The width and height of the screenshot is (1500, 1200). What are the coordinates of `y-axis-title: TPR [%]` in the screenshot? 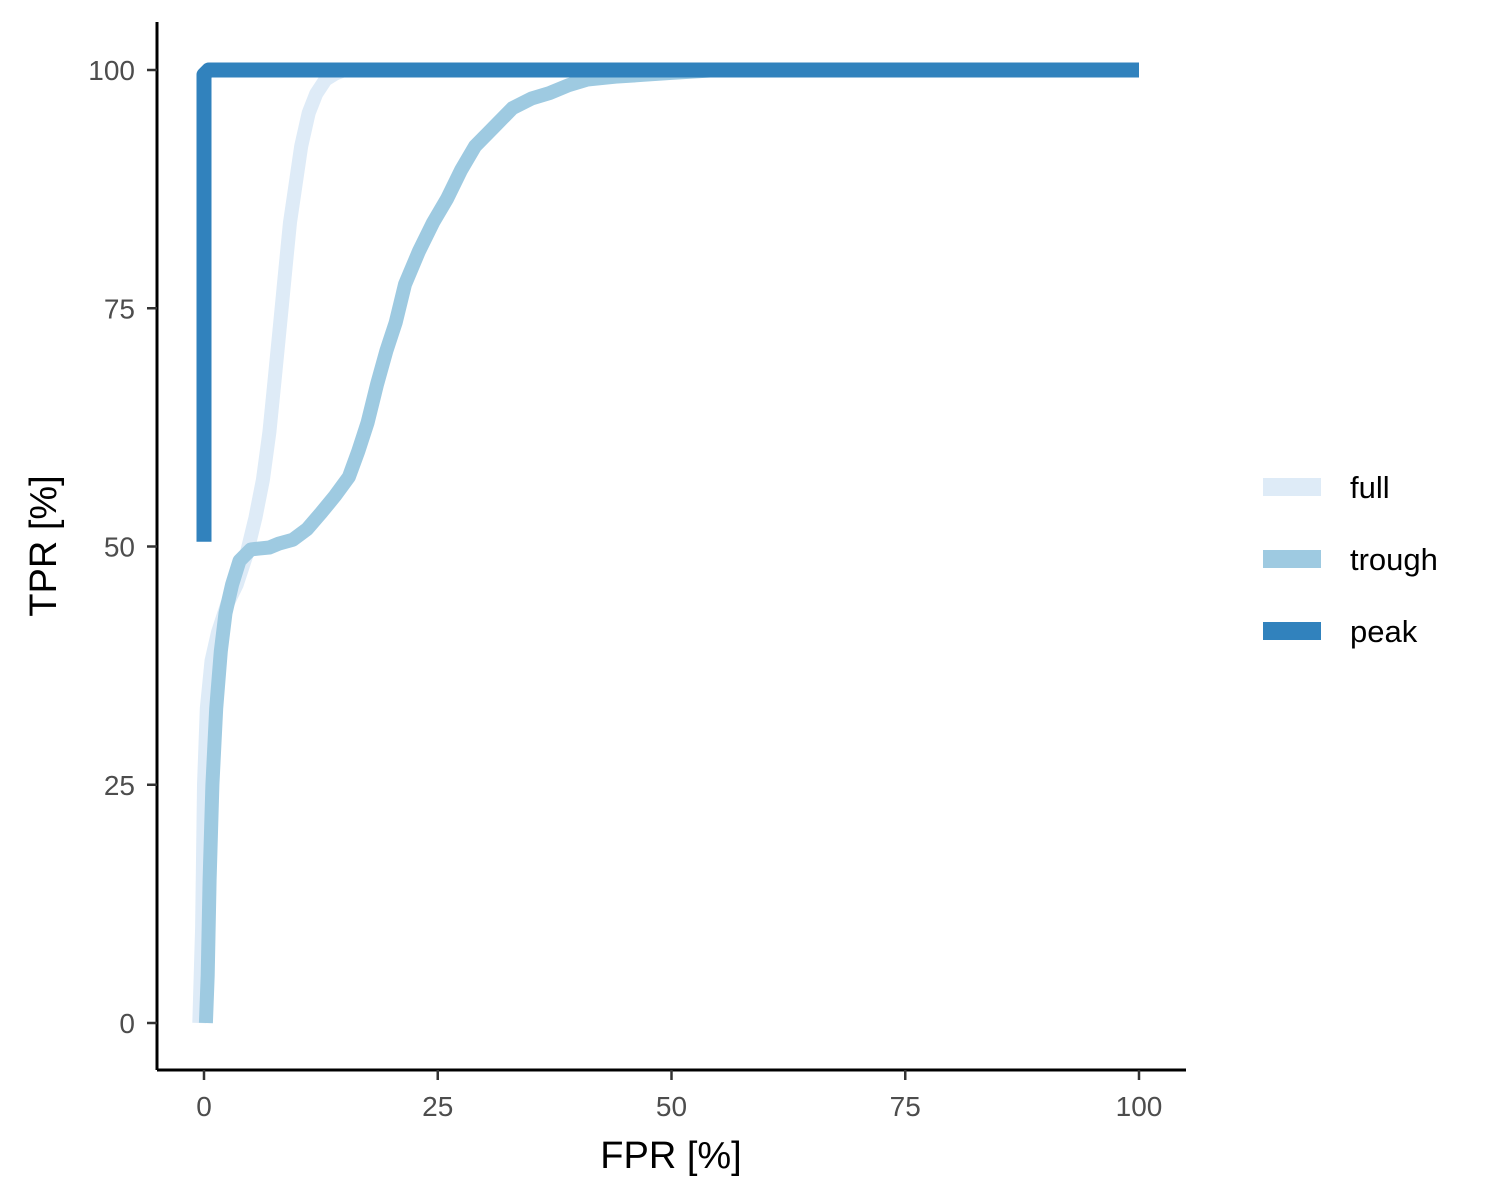 It's located at (44, 545).